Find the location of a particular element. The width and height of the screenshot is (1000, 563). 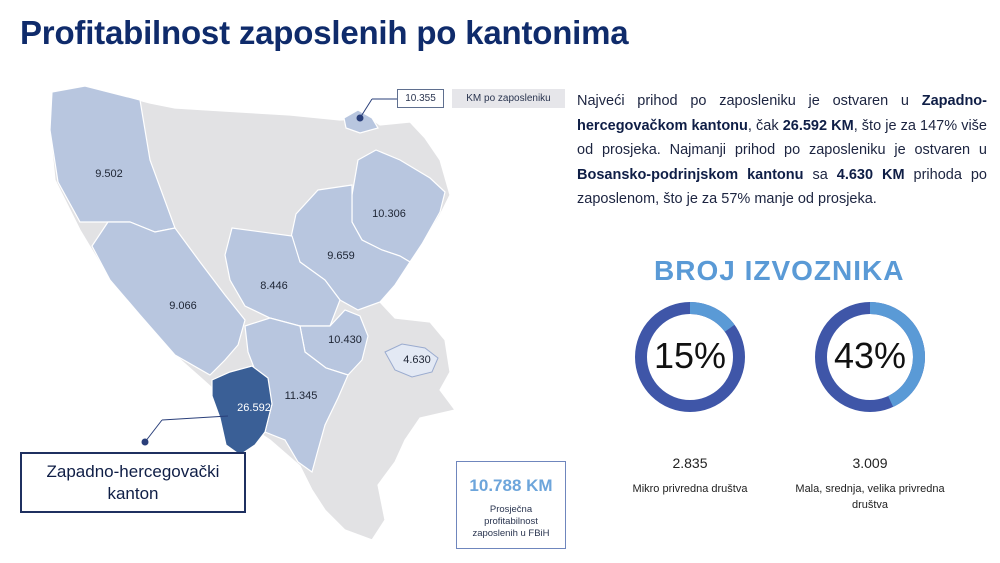

average-value: 10.788 KM is located at coordinates (511, 485).